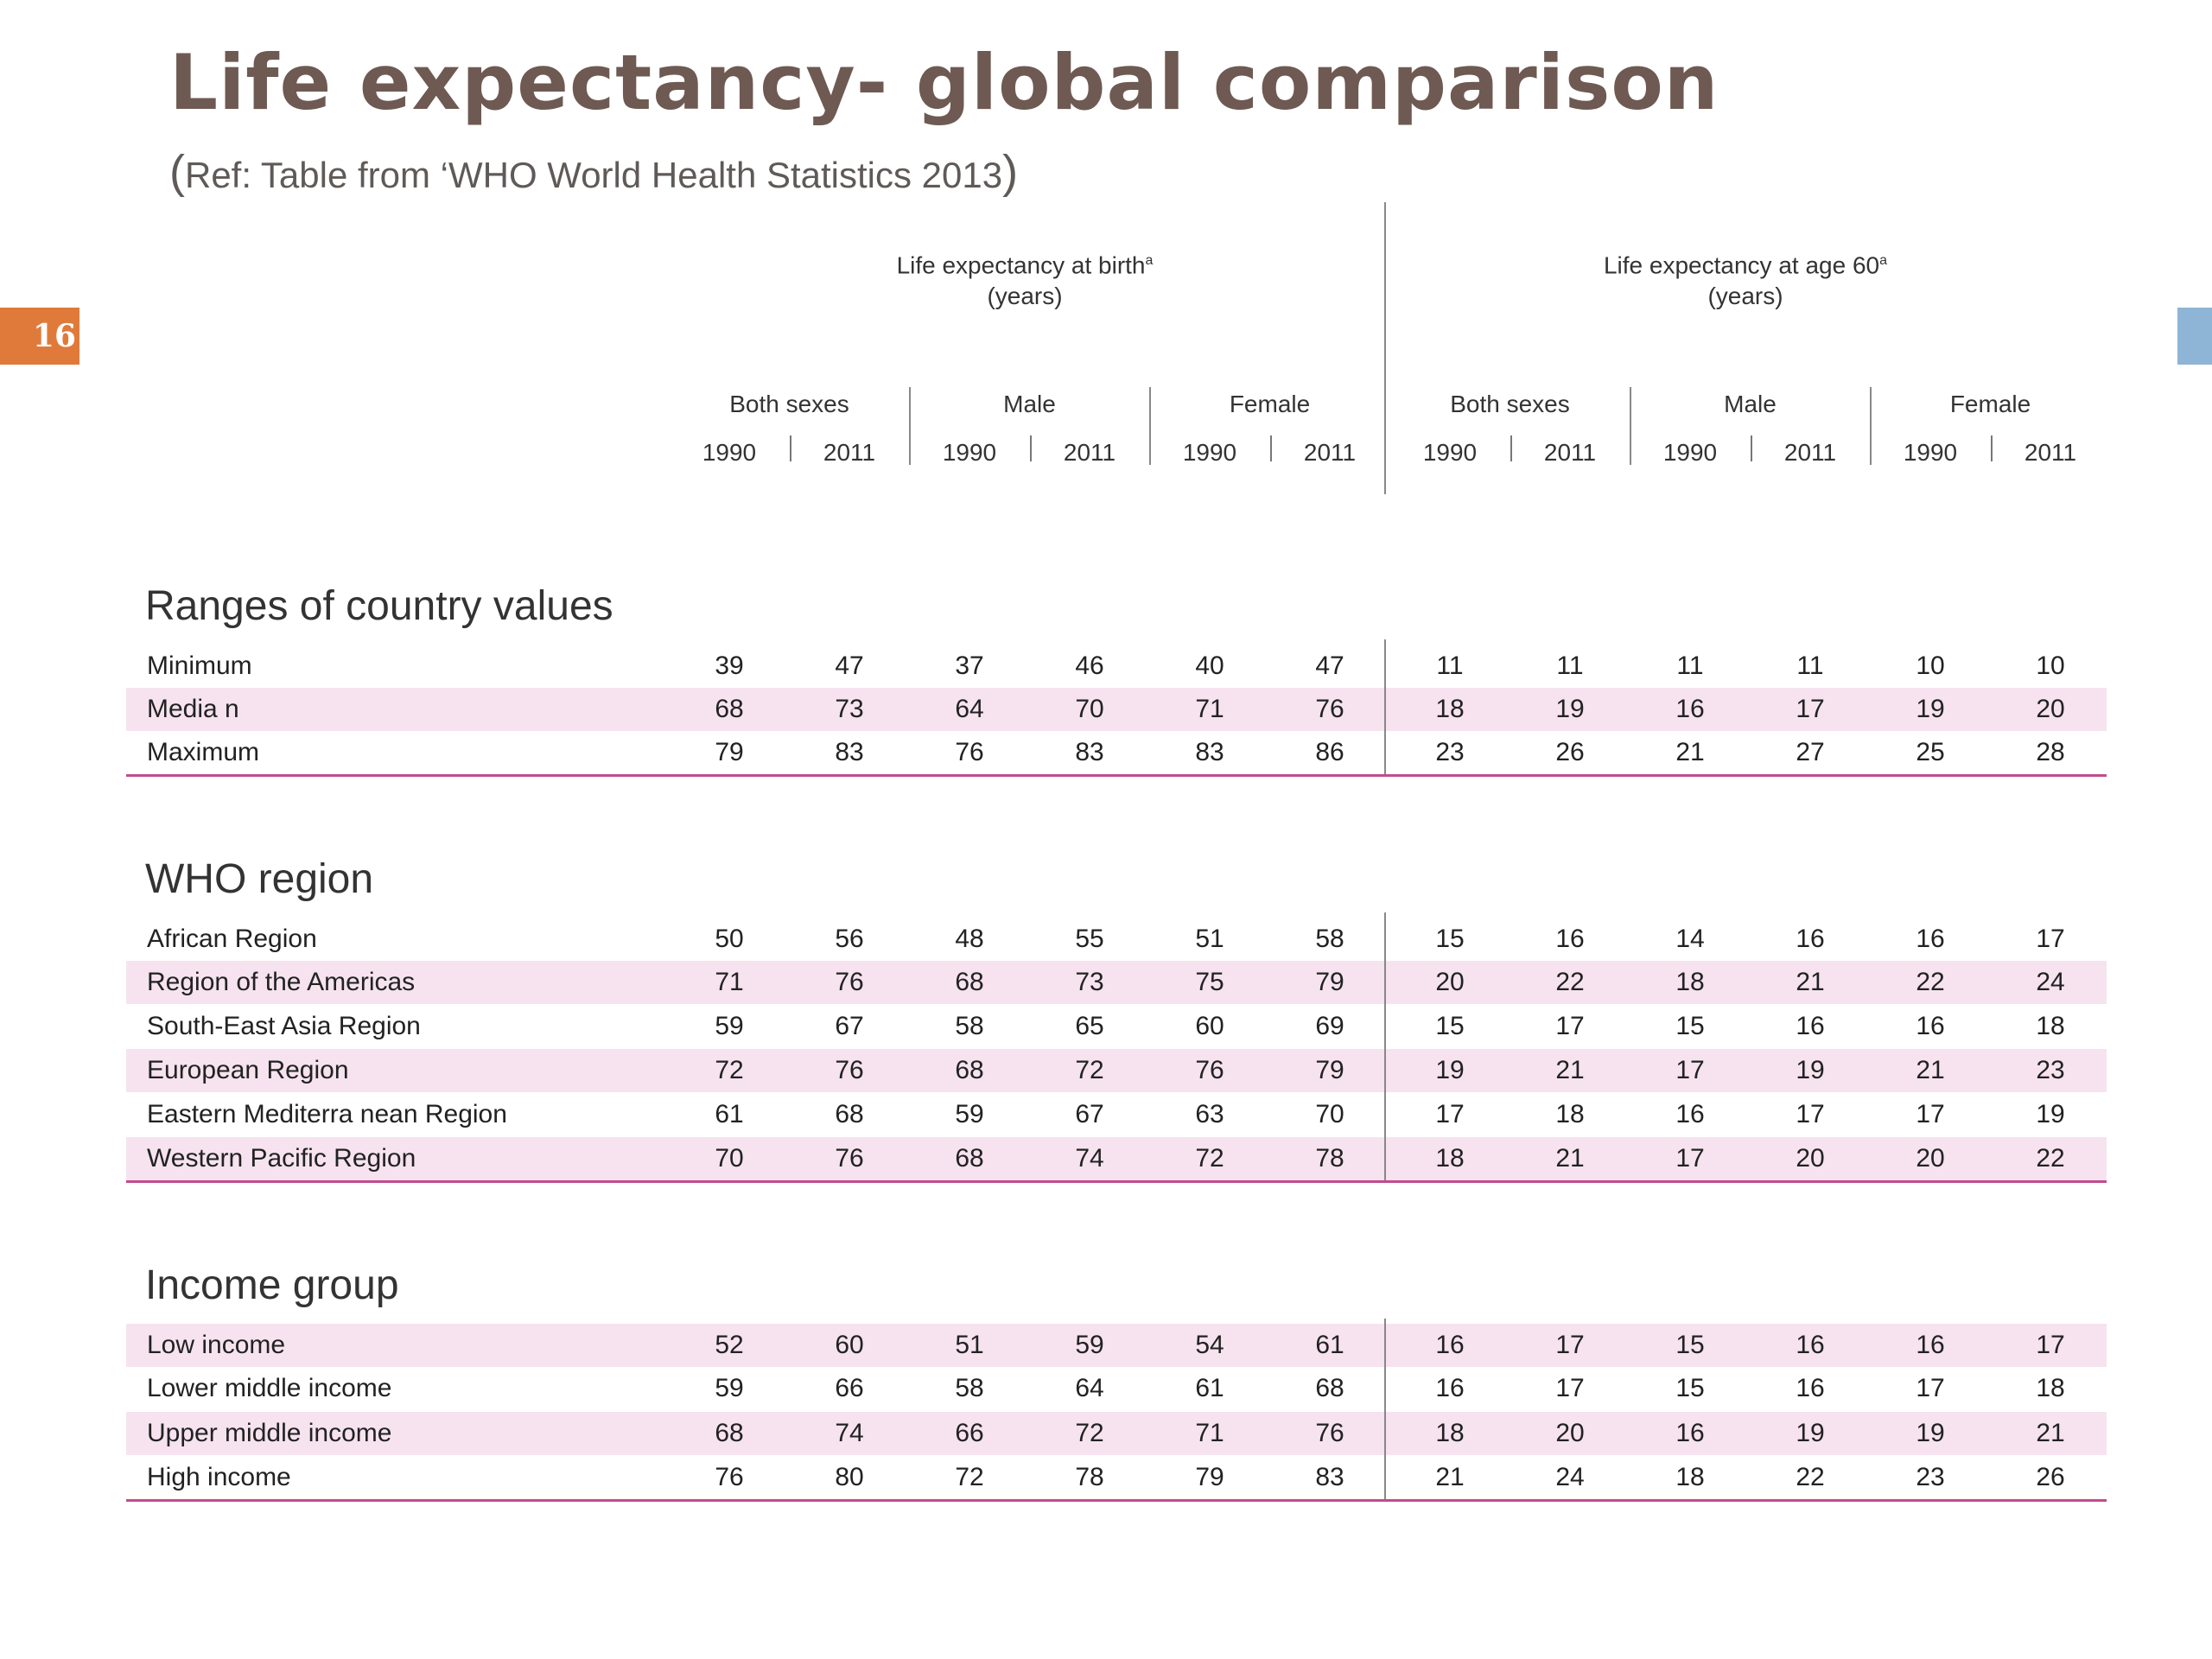  What do you see at coordinates (1209, 1345) in the screenshot?
I see `table-cell: 54` at bounding box center [1209, 1345].